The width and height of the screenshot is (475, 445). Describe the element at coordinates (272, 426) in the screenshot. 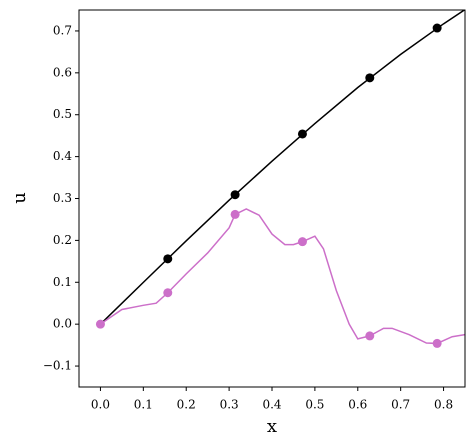

I see `x-axis-label: x` at that location.